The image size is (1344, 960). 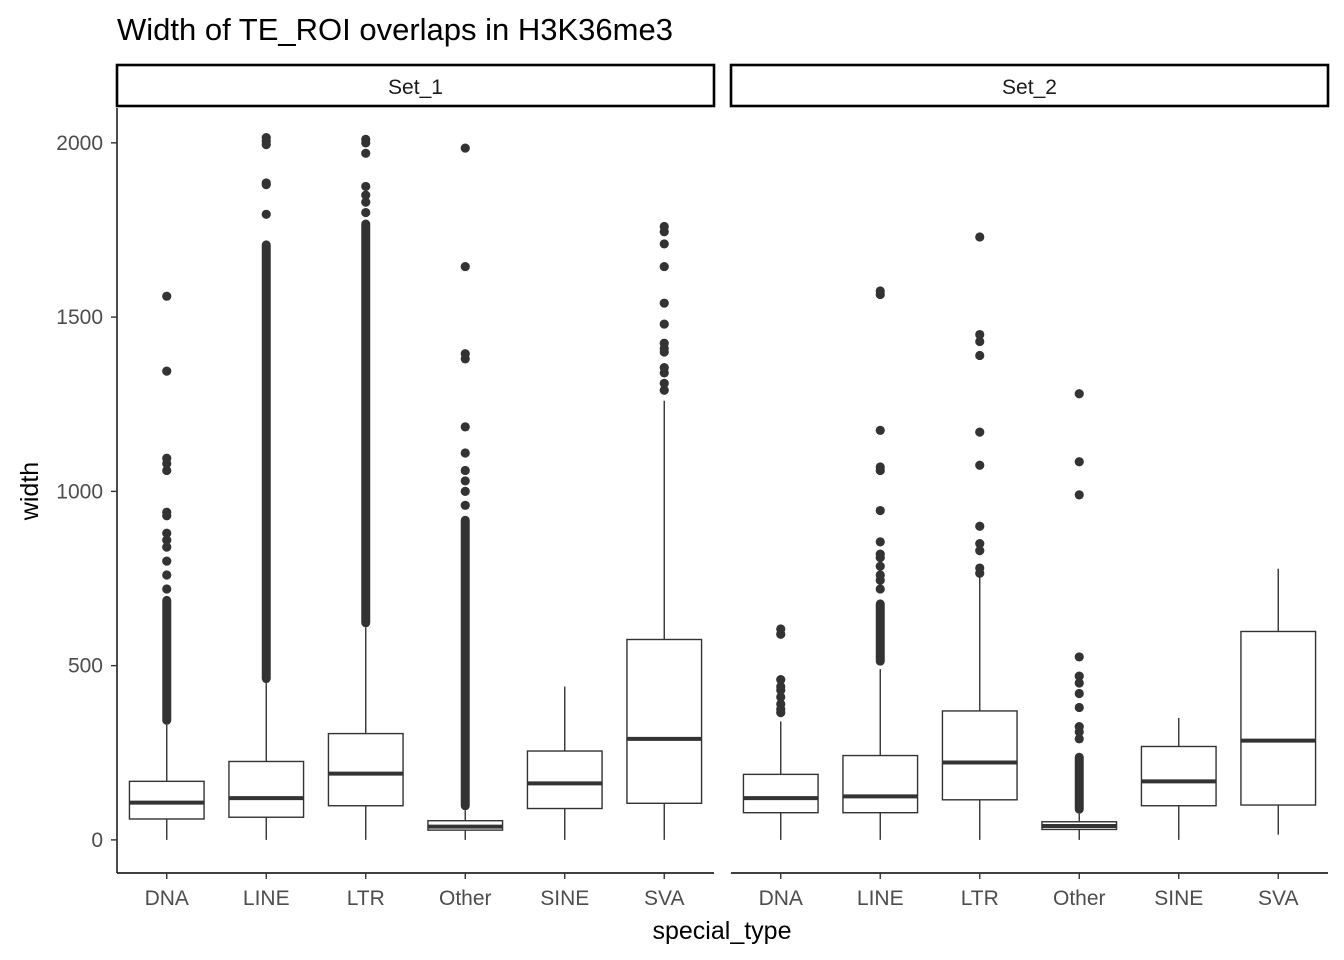 I want to click on x-tick-label-2-Other: Other, so click(x=1079, y=898).